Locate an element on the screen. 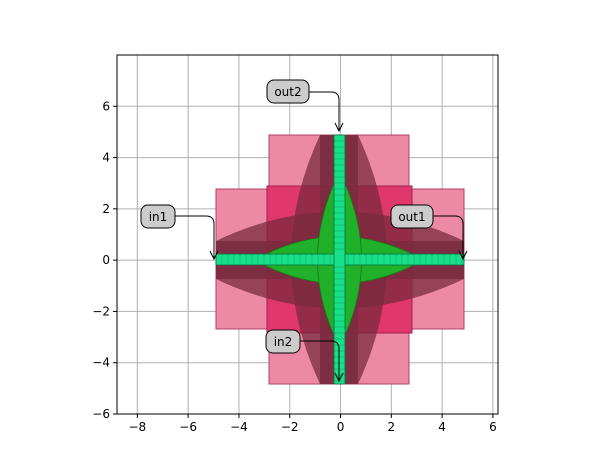  port-in2-label: in2 is located at coordinates (283, 342).